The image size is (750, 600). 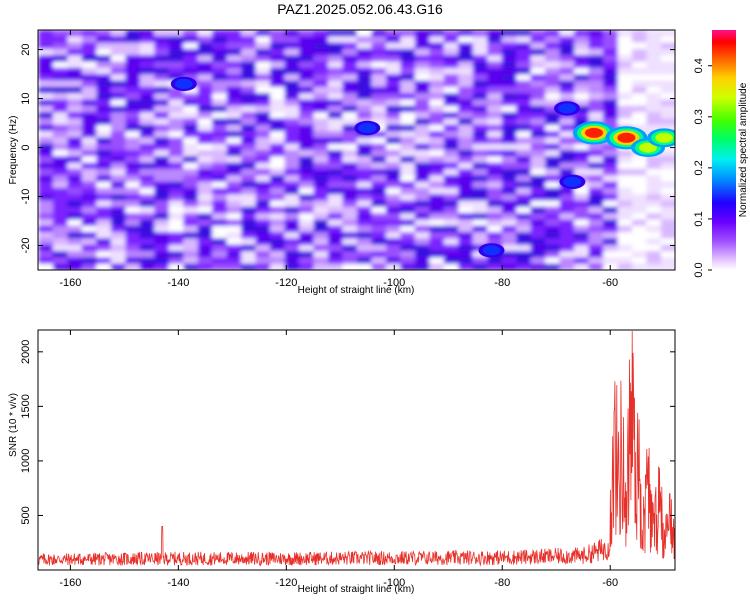 What do you see at coordinates (699, 269) in the screenshot?
I see `colorbar-tick-label: 0.0` at bounding box center [699, 269].